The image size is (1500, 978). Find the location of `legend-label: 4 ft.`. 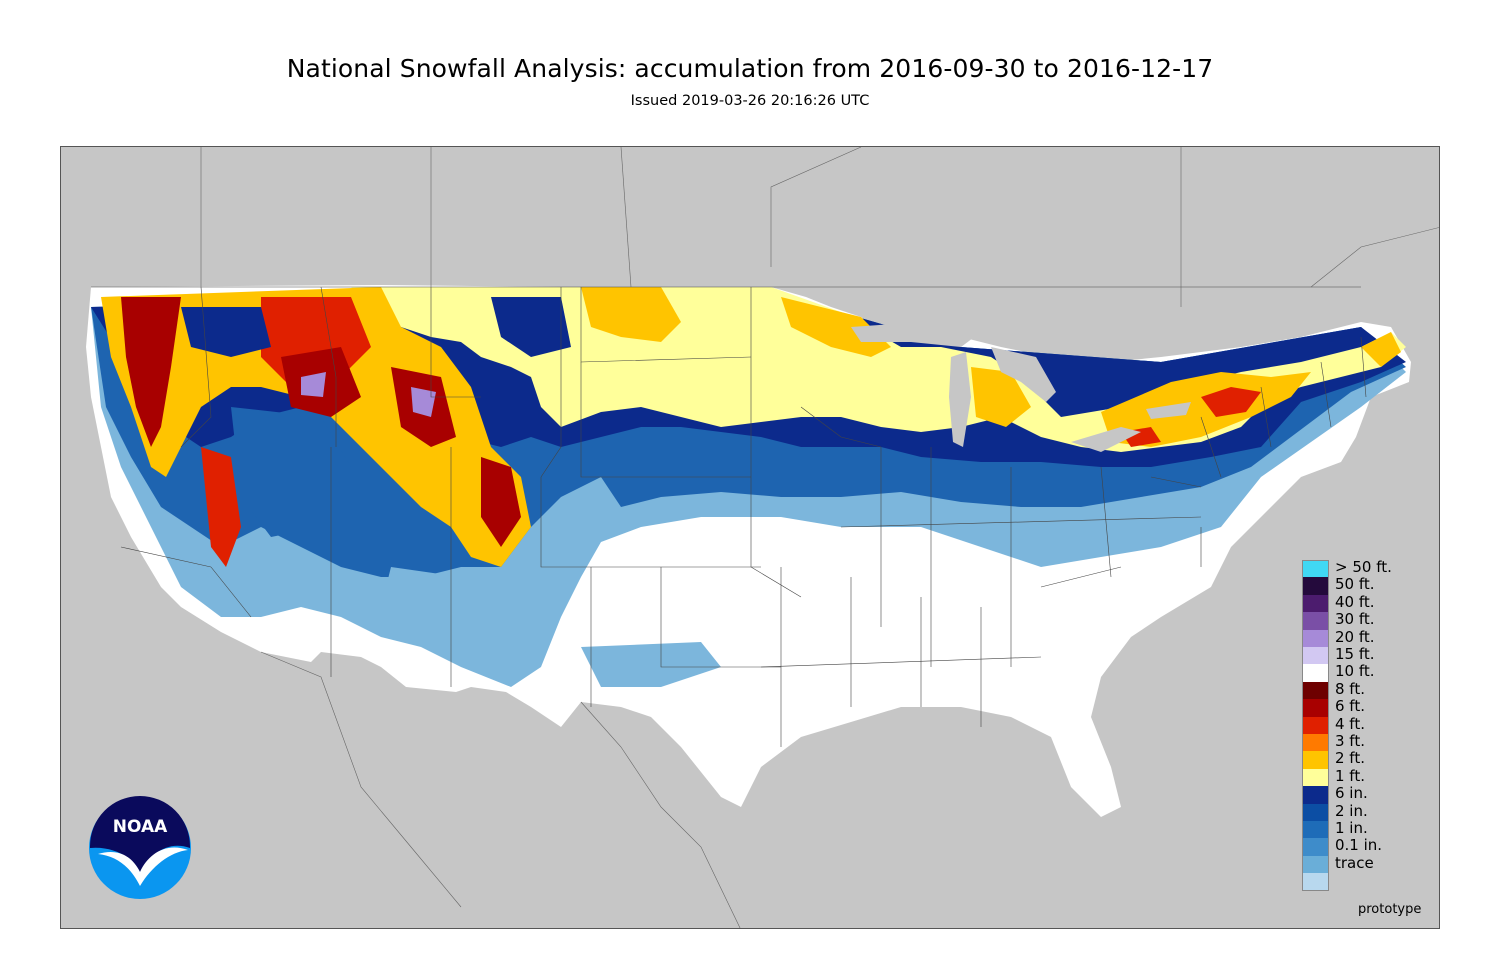

legend-label: 4 ft. is located at coordinates (1350, 723).